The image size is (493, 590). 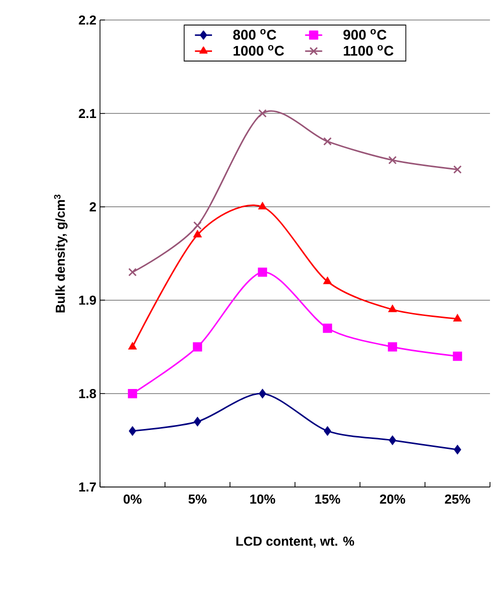 What do you see at coordinates (295, 542) in the screenshot?
I see `x-axis-title: LCD content, wt. %` at bounding box center [295, 542].